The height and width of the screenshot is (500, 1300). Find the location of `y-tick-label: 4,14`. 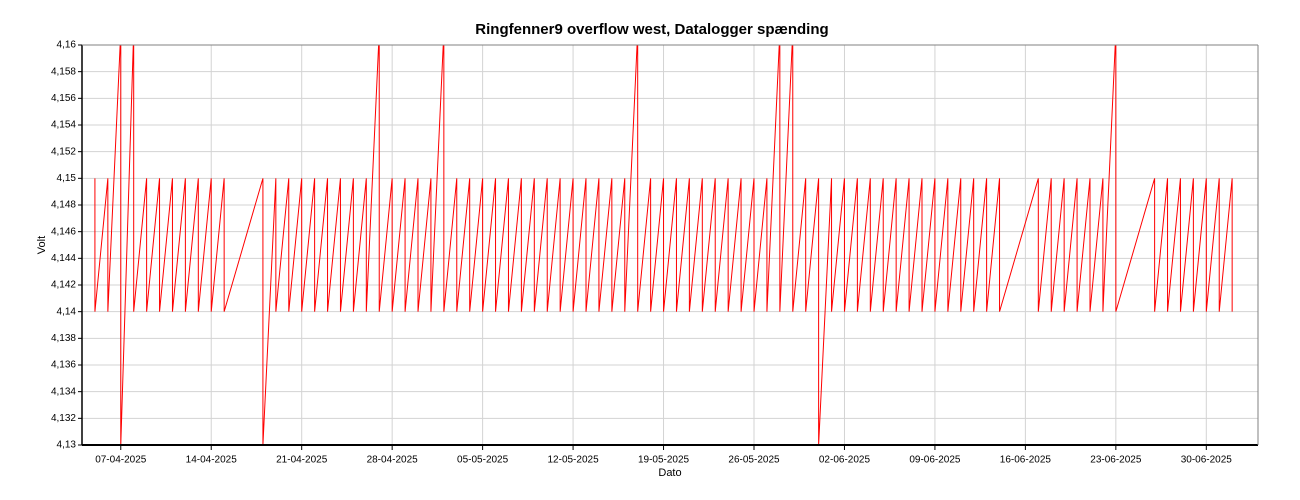

y-tick-label: 4,14 is located at coordinates (67, 311).